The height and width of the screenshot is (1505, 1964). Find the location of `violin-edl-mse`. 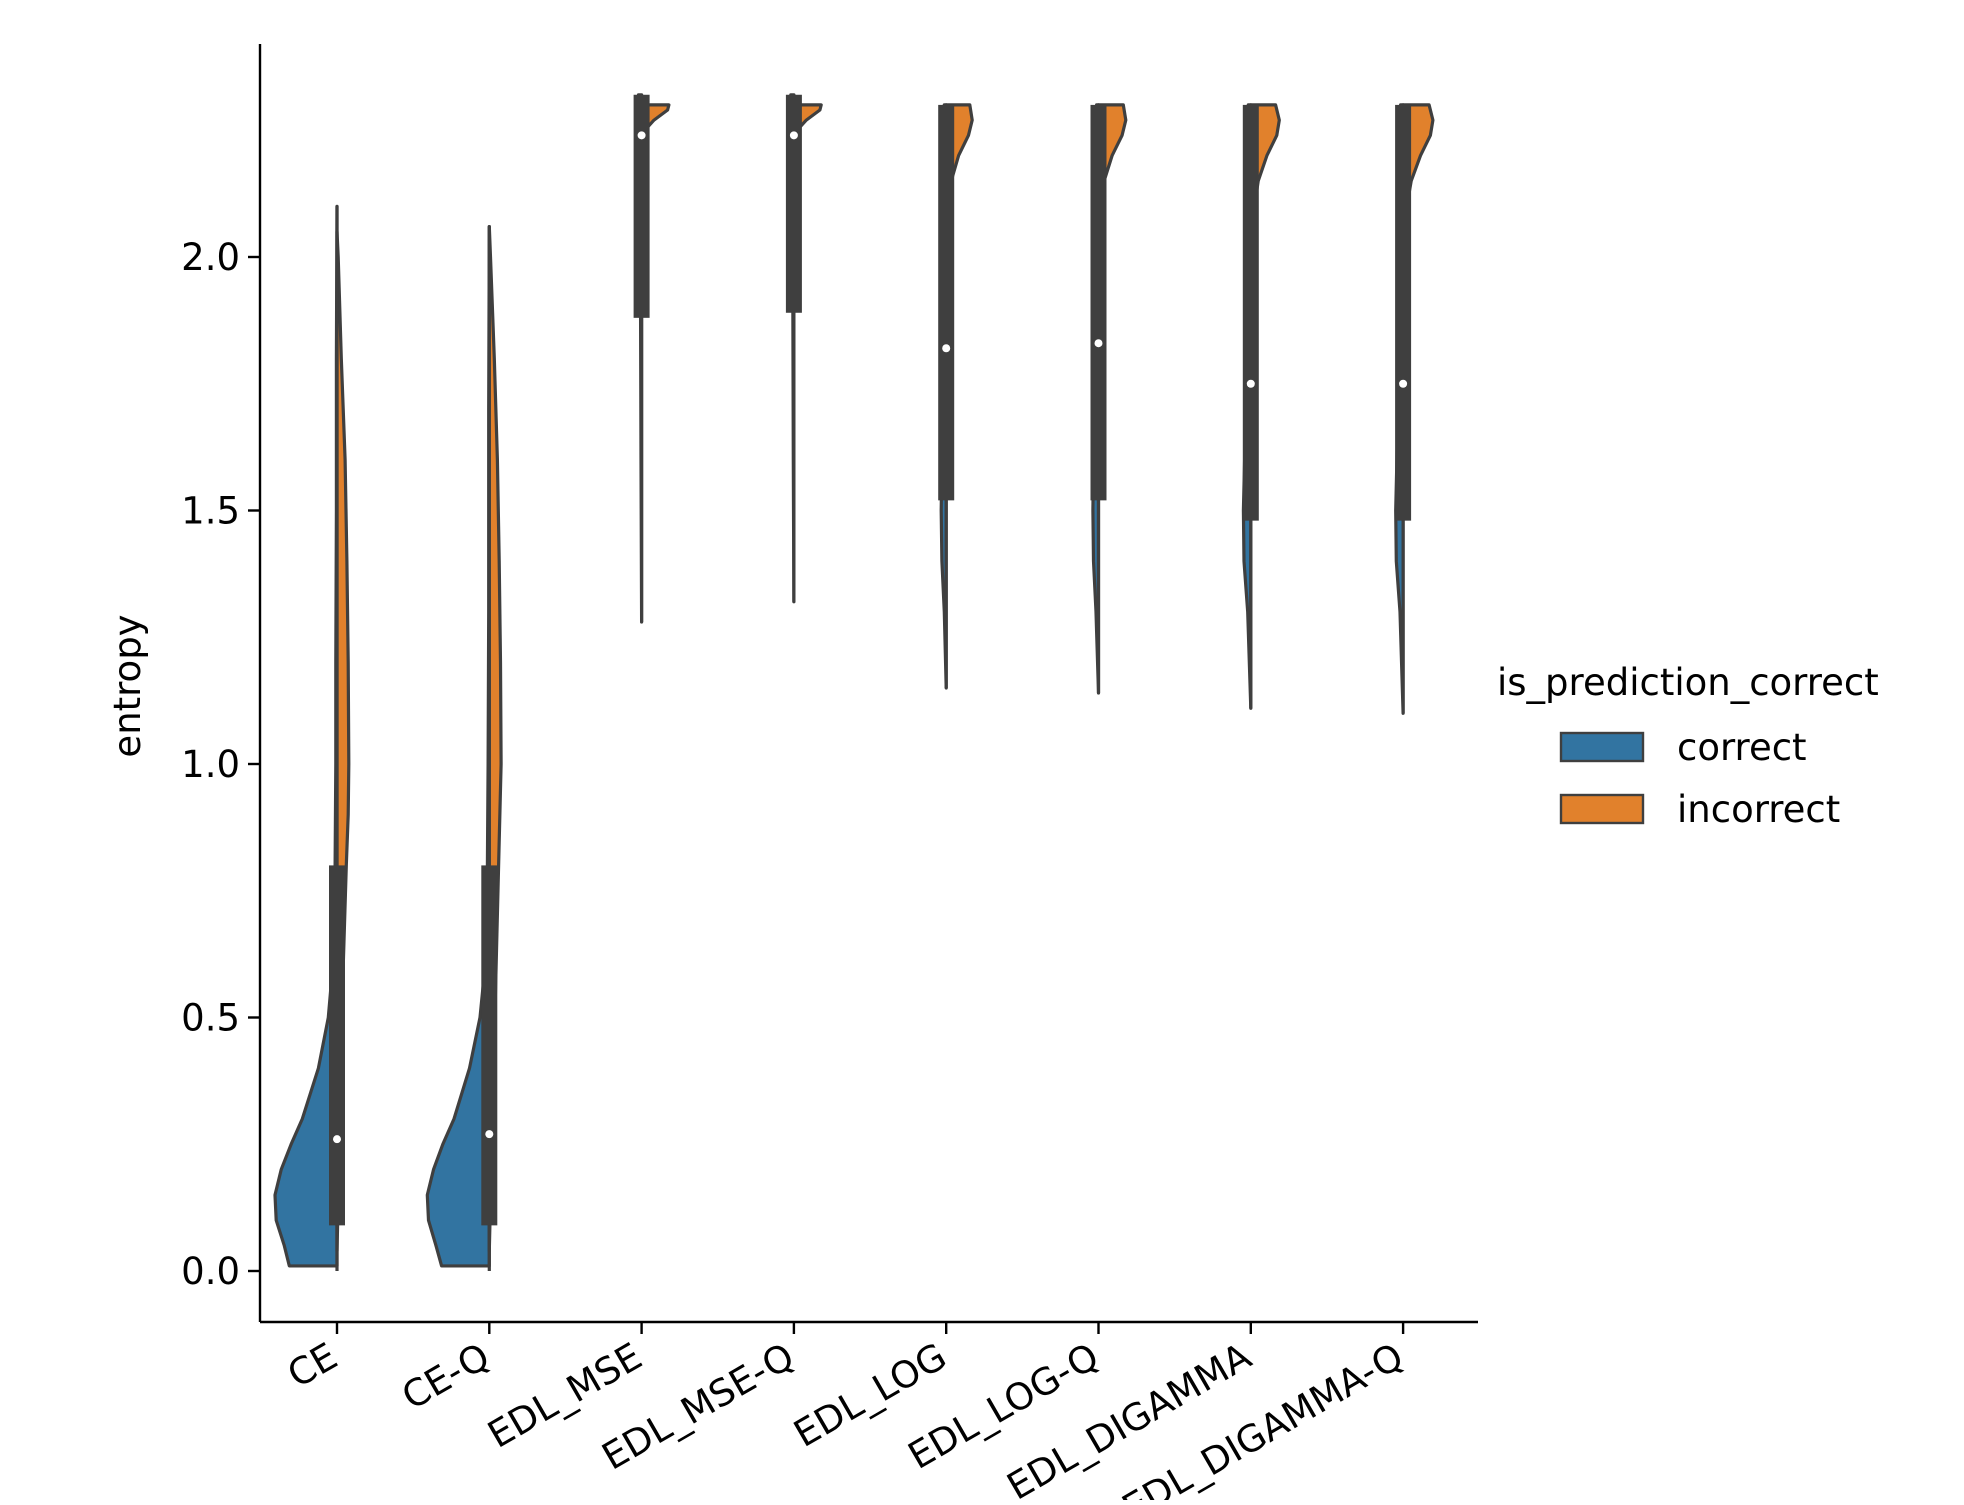

violin-edl-mse is located at coordinates (652, 358).